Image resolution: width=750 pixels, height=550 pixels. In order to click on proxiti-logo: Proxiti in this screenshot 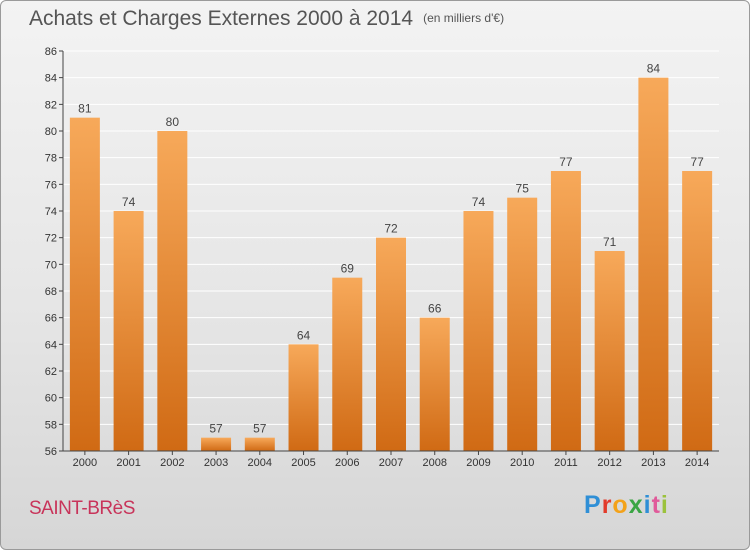, I will do `click(626, 505)`.